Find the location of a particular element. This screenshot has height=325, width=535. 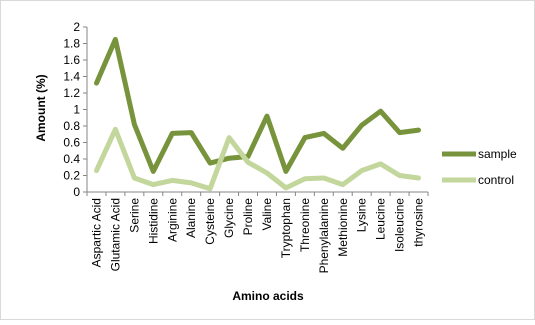

x-tick-label: Histidine is located at coordinates (153, 221).